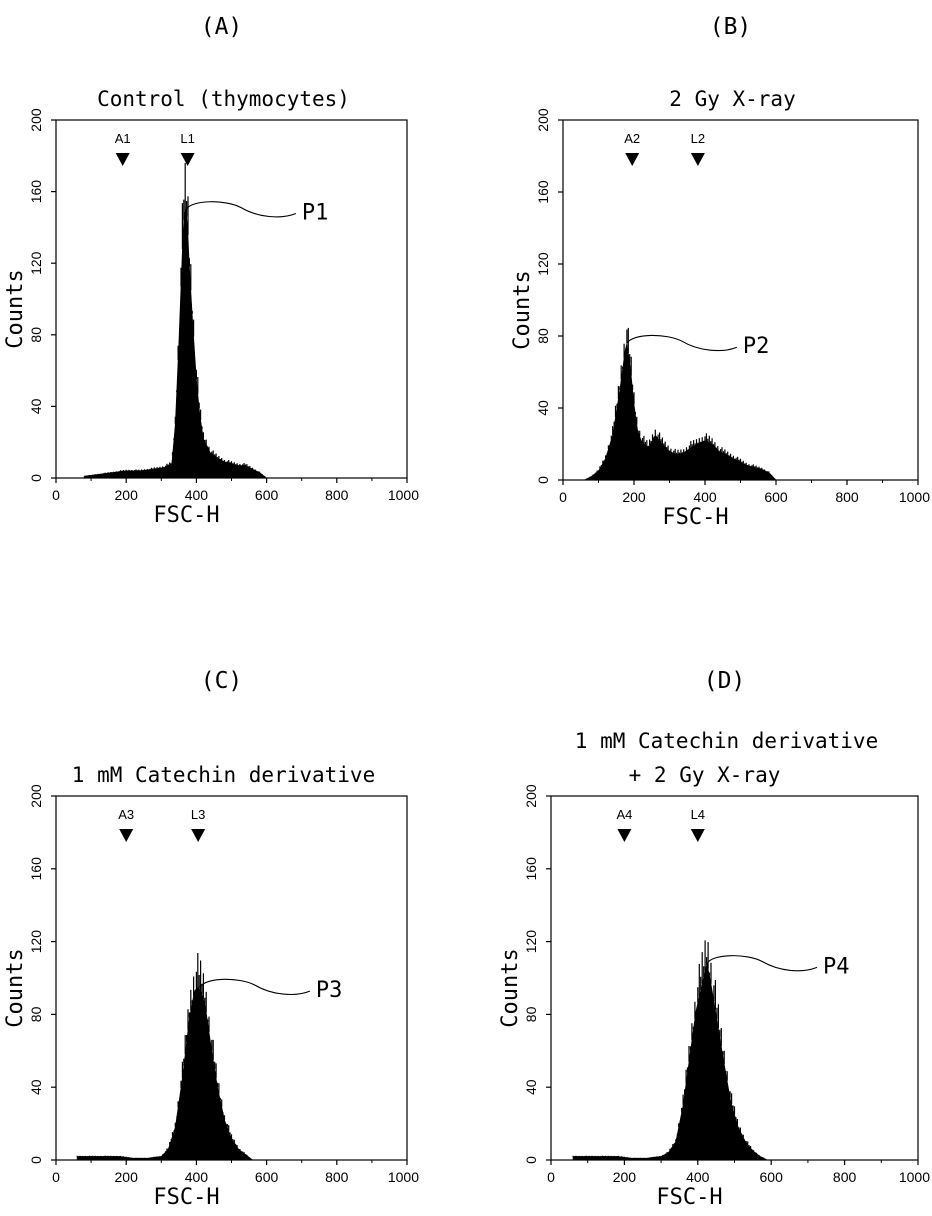 The width and height of the screenshot is (932, 1216). What do you see at coordinates (624, 814) in the screenshot?
I see `gate-marker-label: A4` at bounding box center [624, 814].